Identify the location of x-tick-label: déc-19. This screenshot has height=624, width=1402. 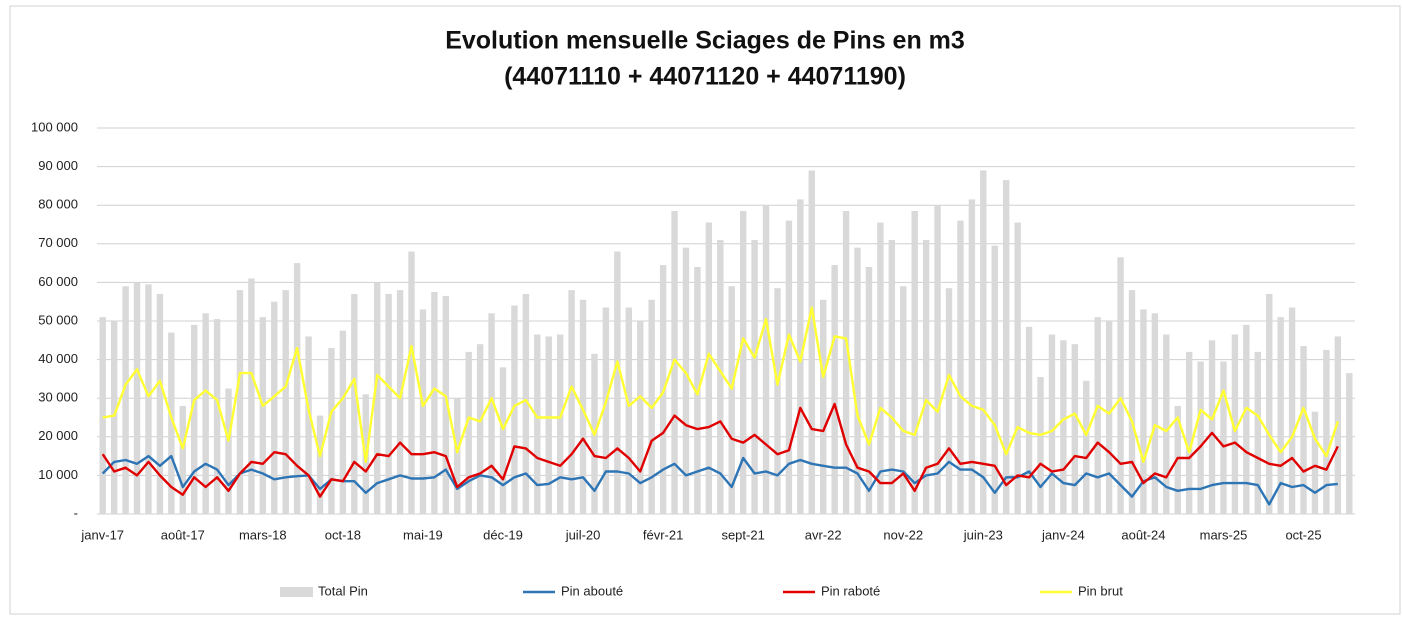
(503, 534).